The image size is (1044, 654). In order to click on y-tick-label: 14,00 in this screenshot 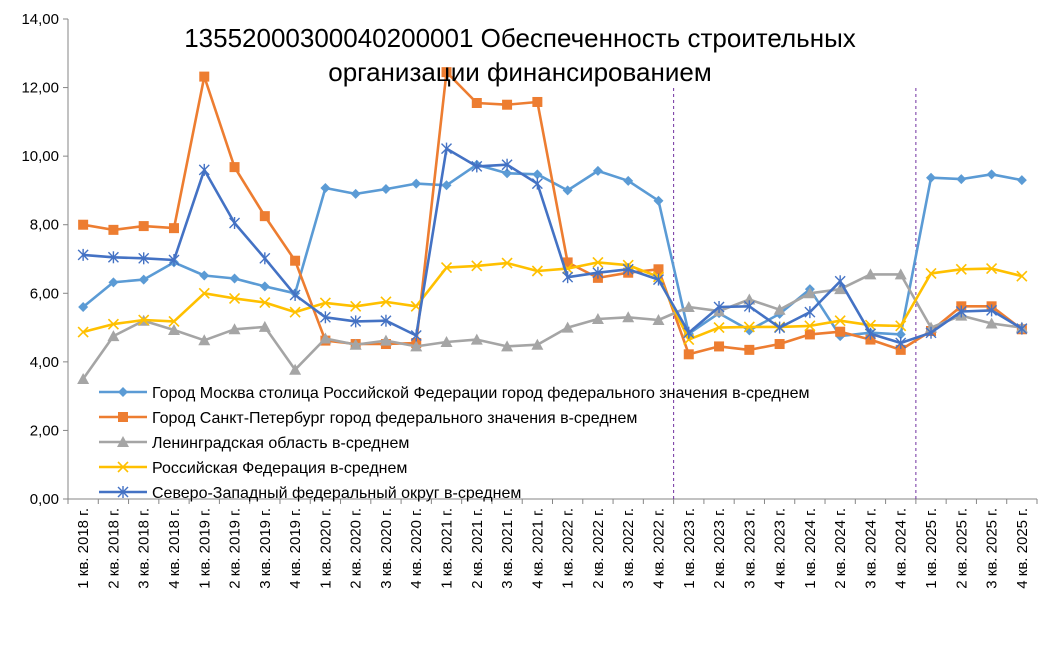, I will do `click(40, 19)`.